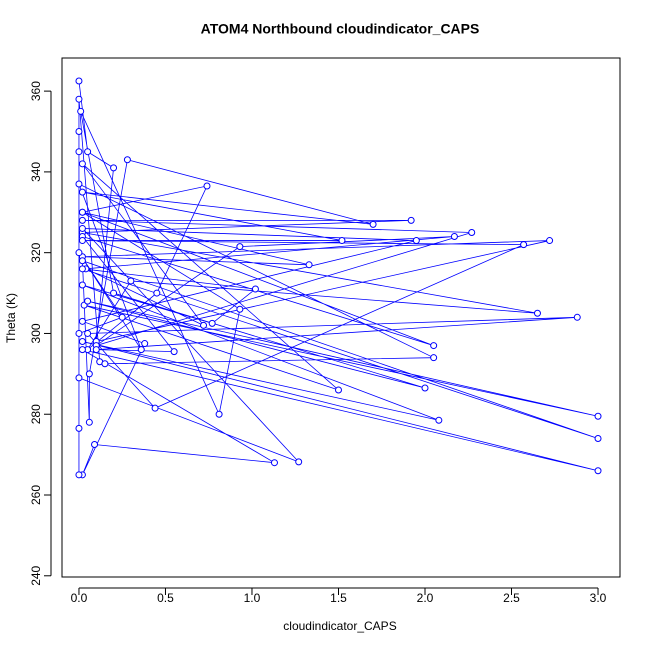  What do you see at coordinates (165, 598) in the screenshot?
I see `x-tick-label: 0.5` at bounding box center [165, 598].